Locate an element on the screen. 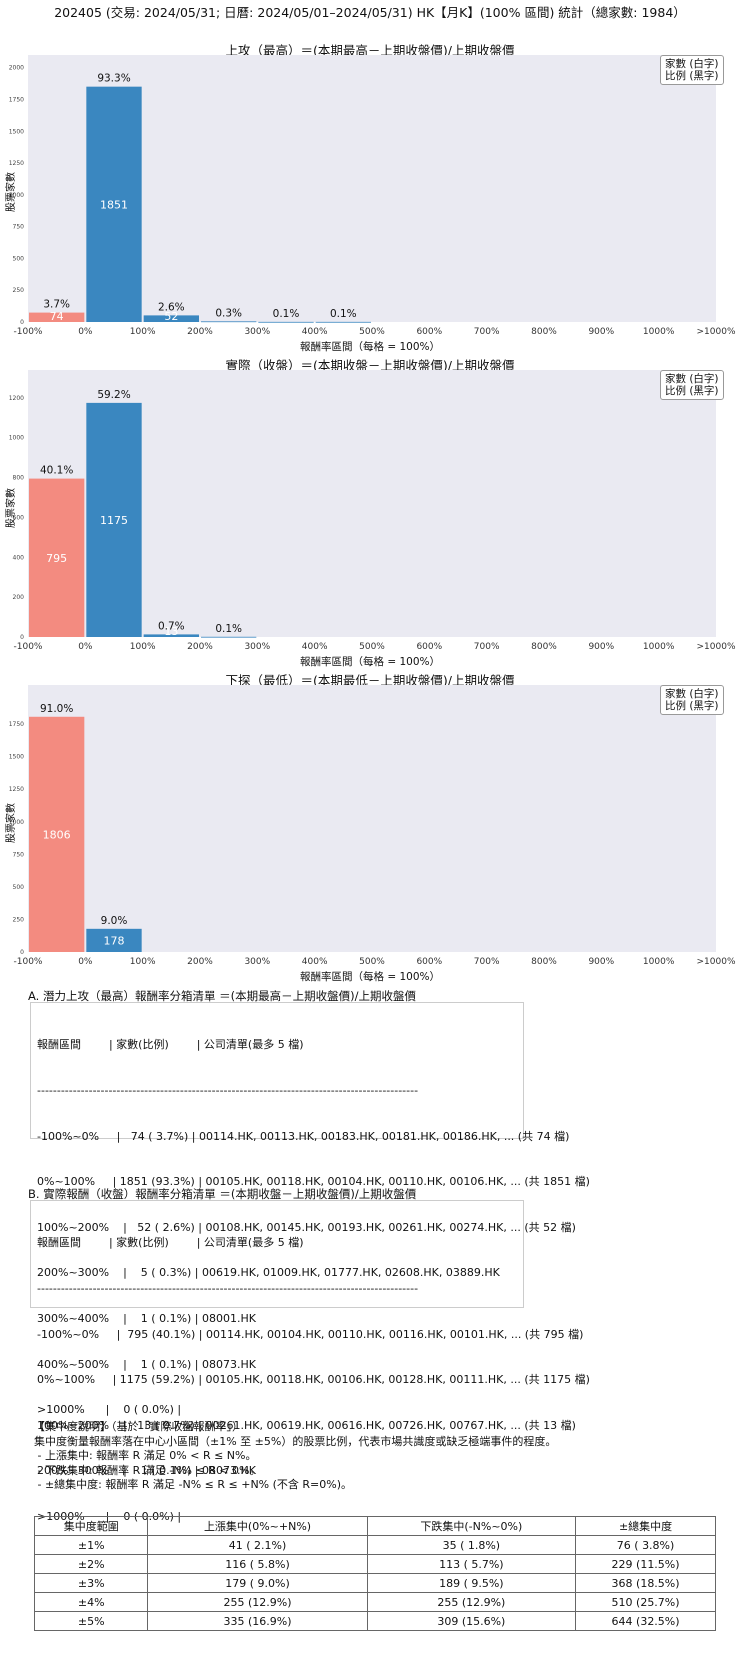 The width and height of the screenshot is (740, 1655). y-tick-label: 800 is located at coordinates (19, 478).